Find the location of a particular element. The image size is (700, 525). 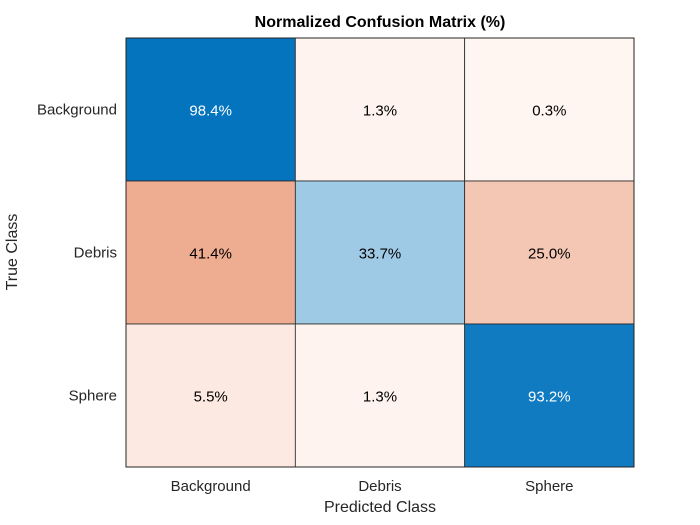

chart-title: Normalized Confusion Matrix (%) is located at coordinates (380, 22).